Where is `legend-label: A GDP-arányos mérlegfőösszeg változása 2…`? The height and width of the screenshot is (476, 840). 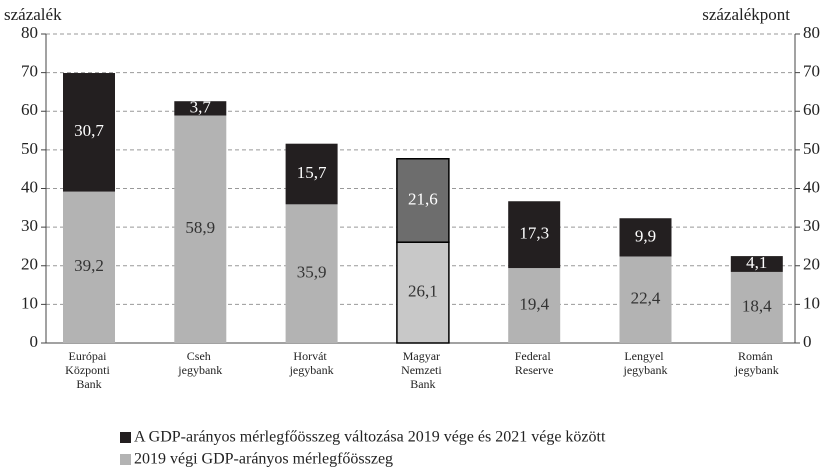
legend-label: A GDP-arányos mérlegfőösszeg változása 2… is located at coordinates (370, 437).